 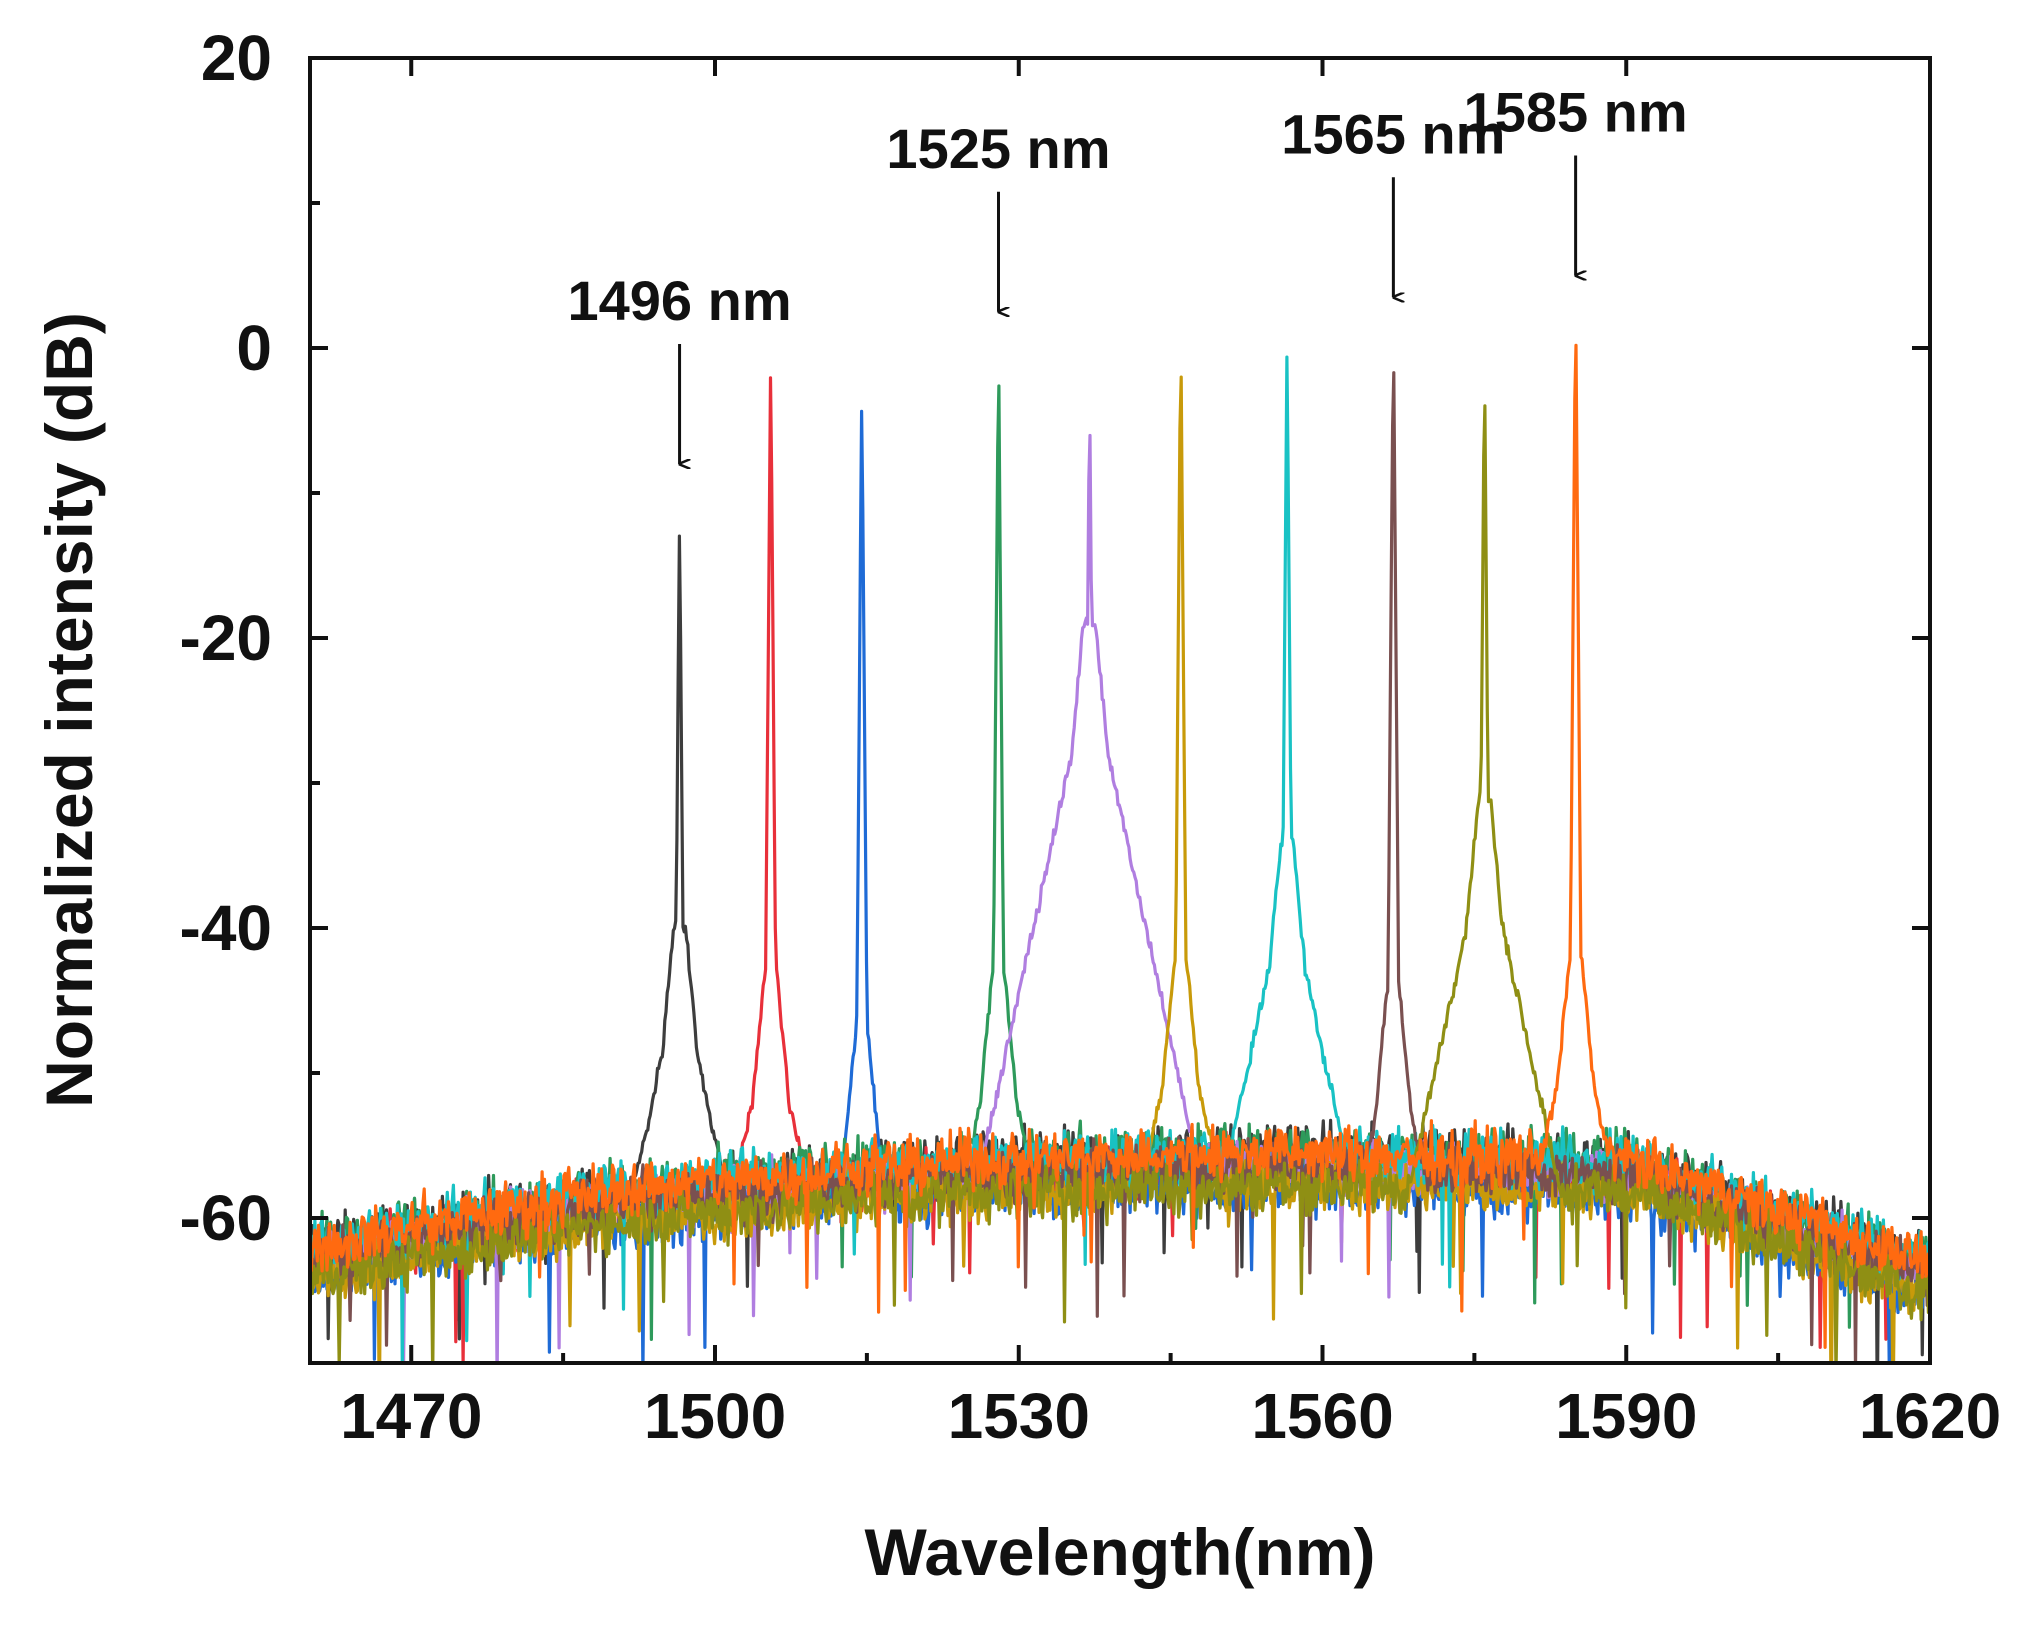 What do you see at coordinates (998, 148) in the screenshot?
I see `annotation-label: 1525 nm` at bounding box center [998, 148].